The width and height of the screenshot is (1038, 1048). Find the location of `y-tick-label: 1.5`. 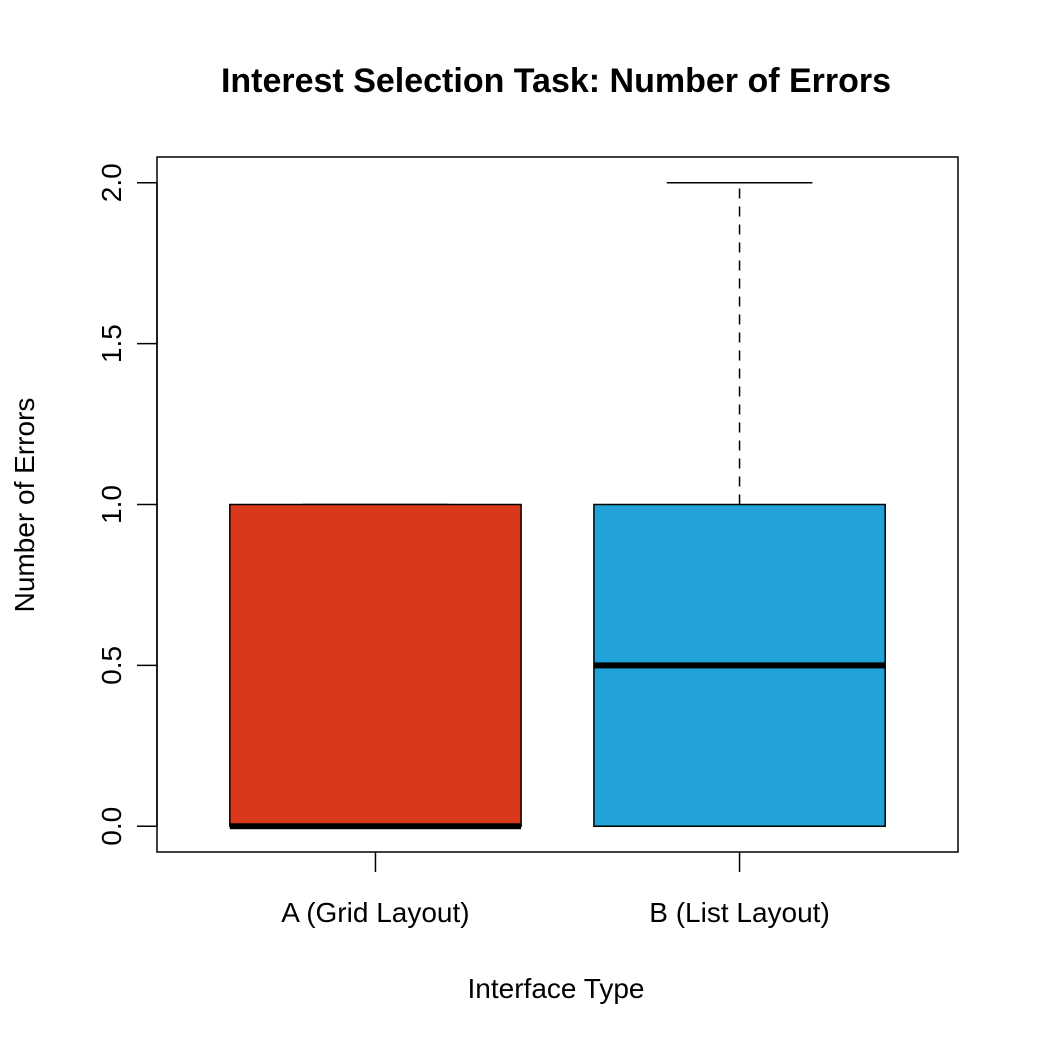

y-tick-label: 1.5 is located at coordinates (111, 343).